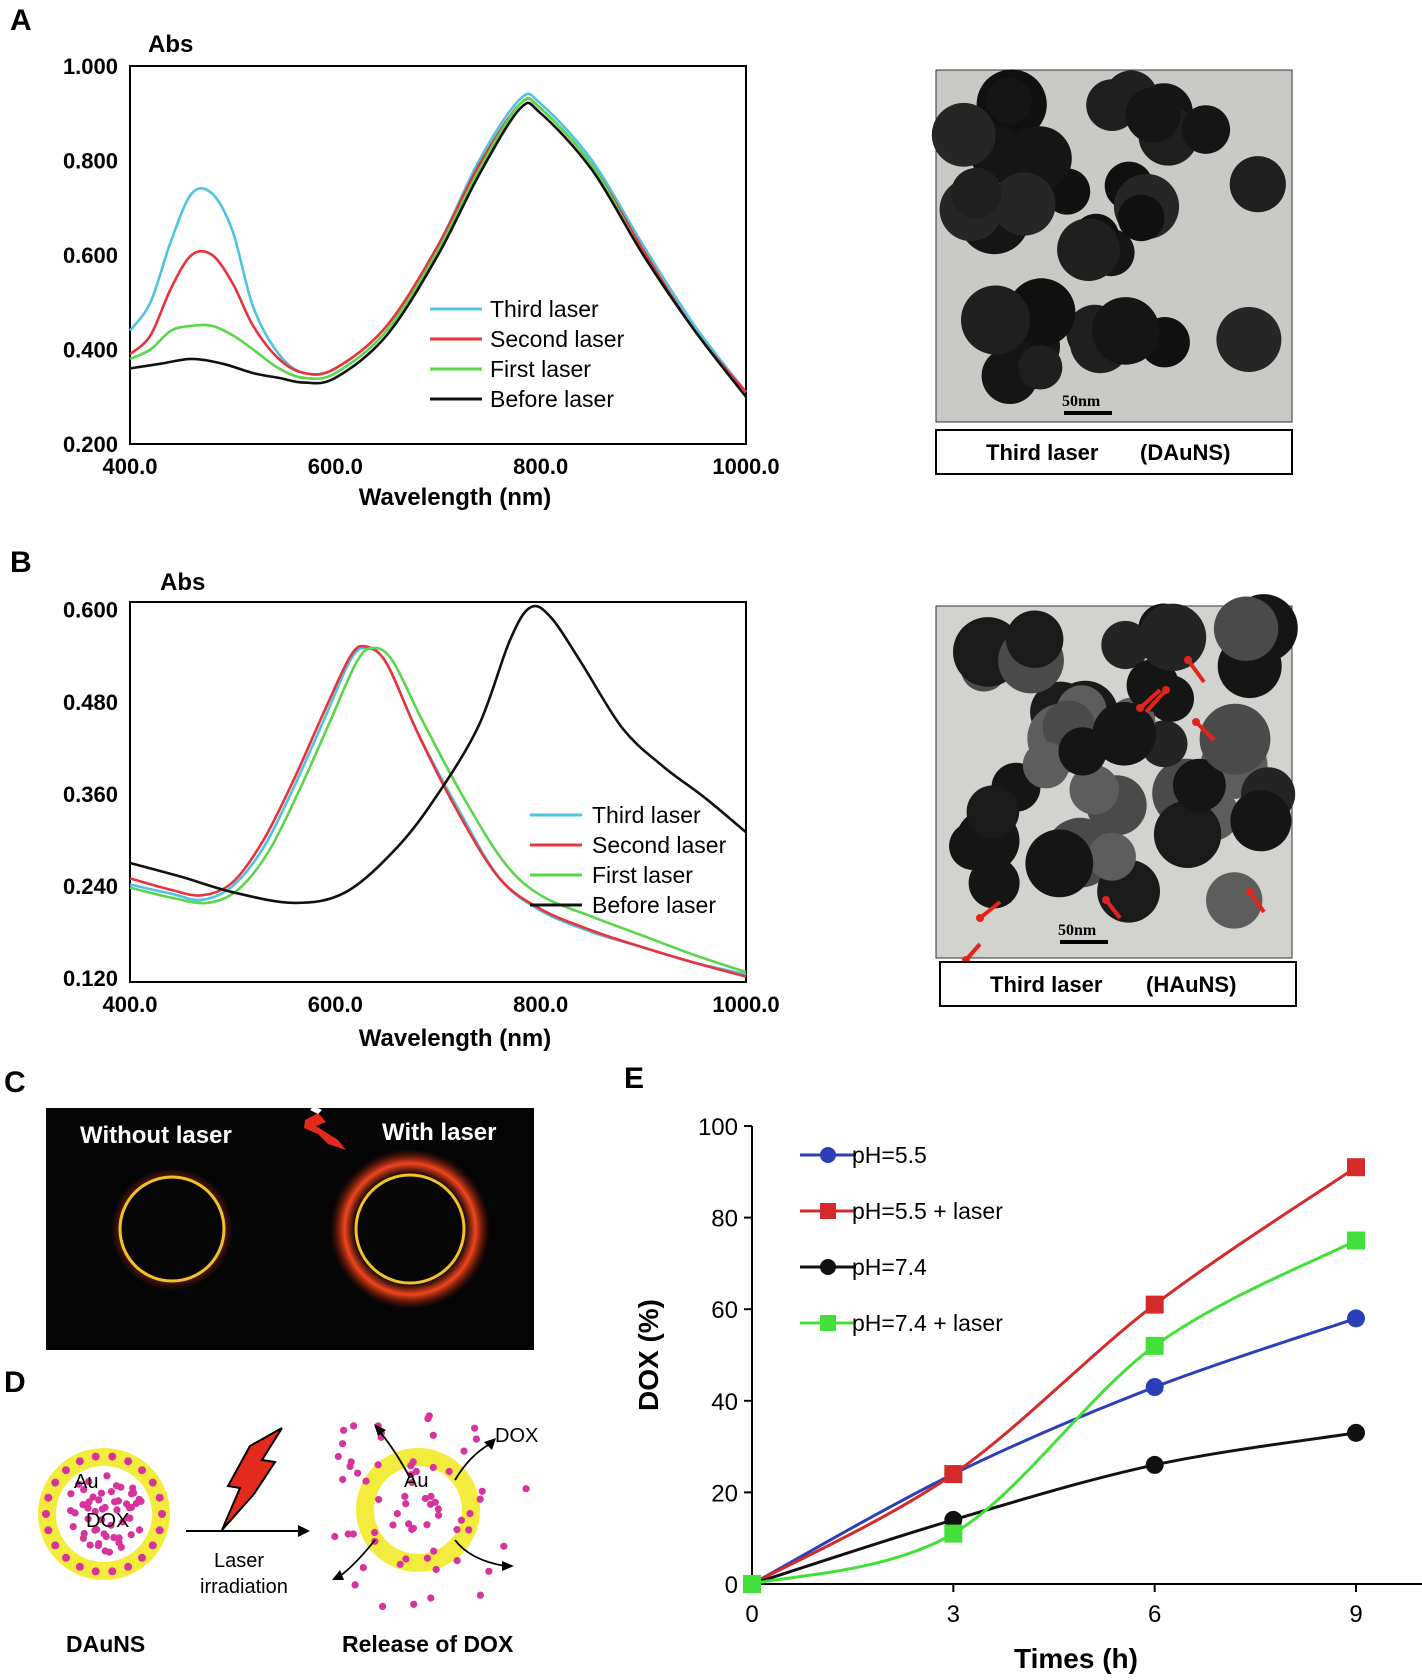 Image resolution: width=1422 pixels, height=1680 pixels. Describe the element at coordinates (540, 466) in the screenshot. I see `chart-a-x-tick: 800.0` at that location.